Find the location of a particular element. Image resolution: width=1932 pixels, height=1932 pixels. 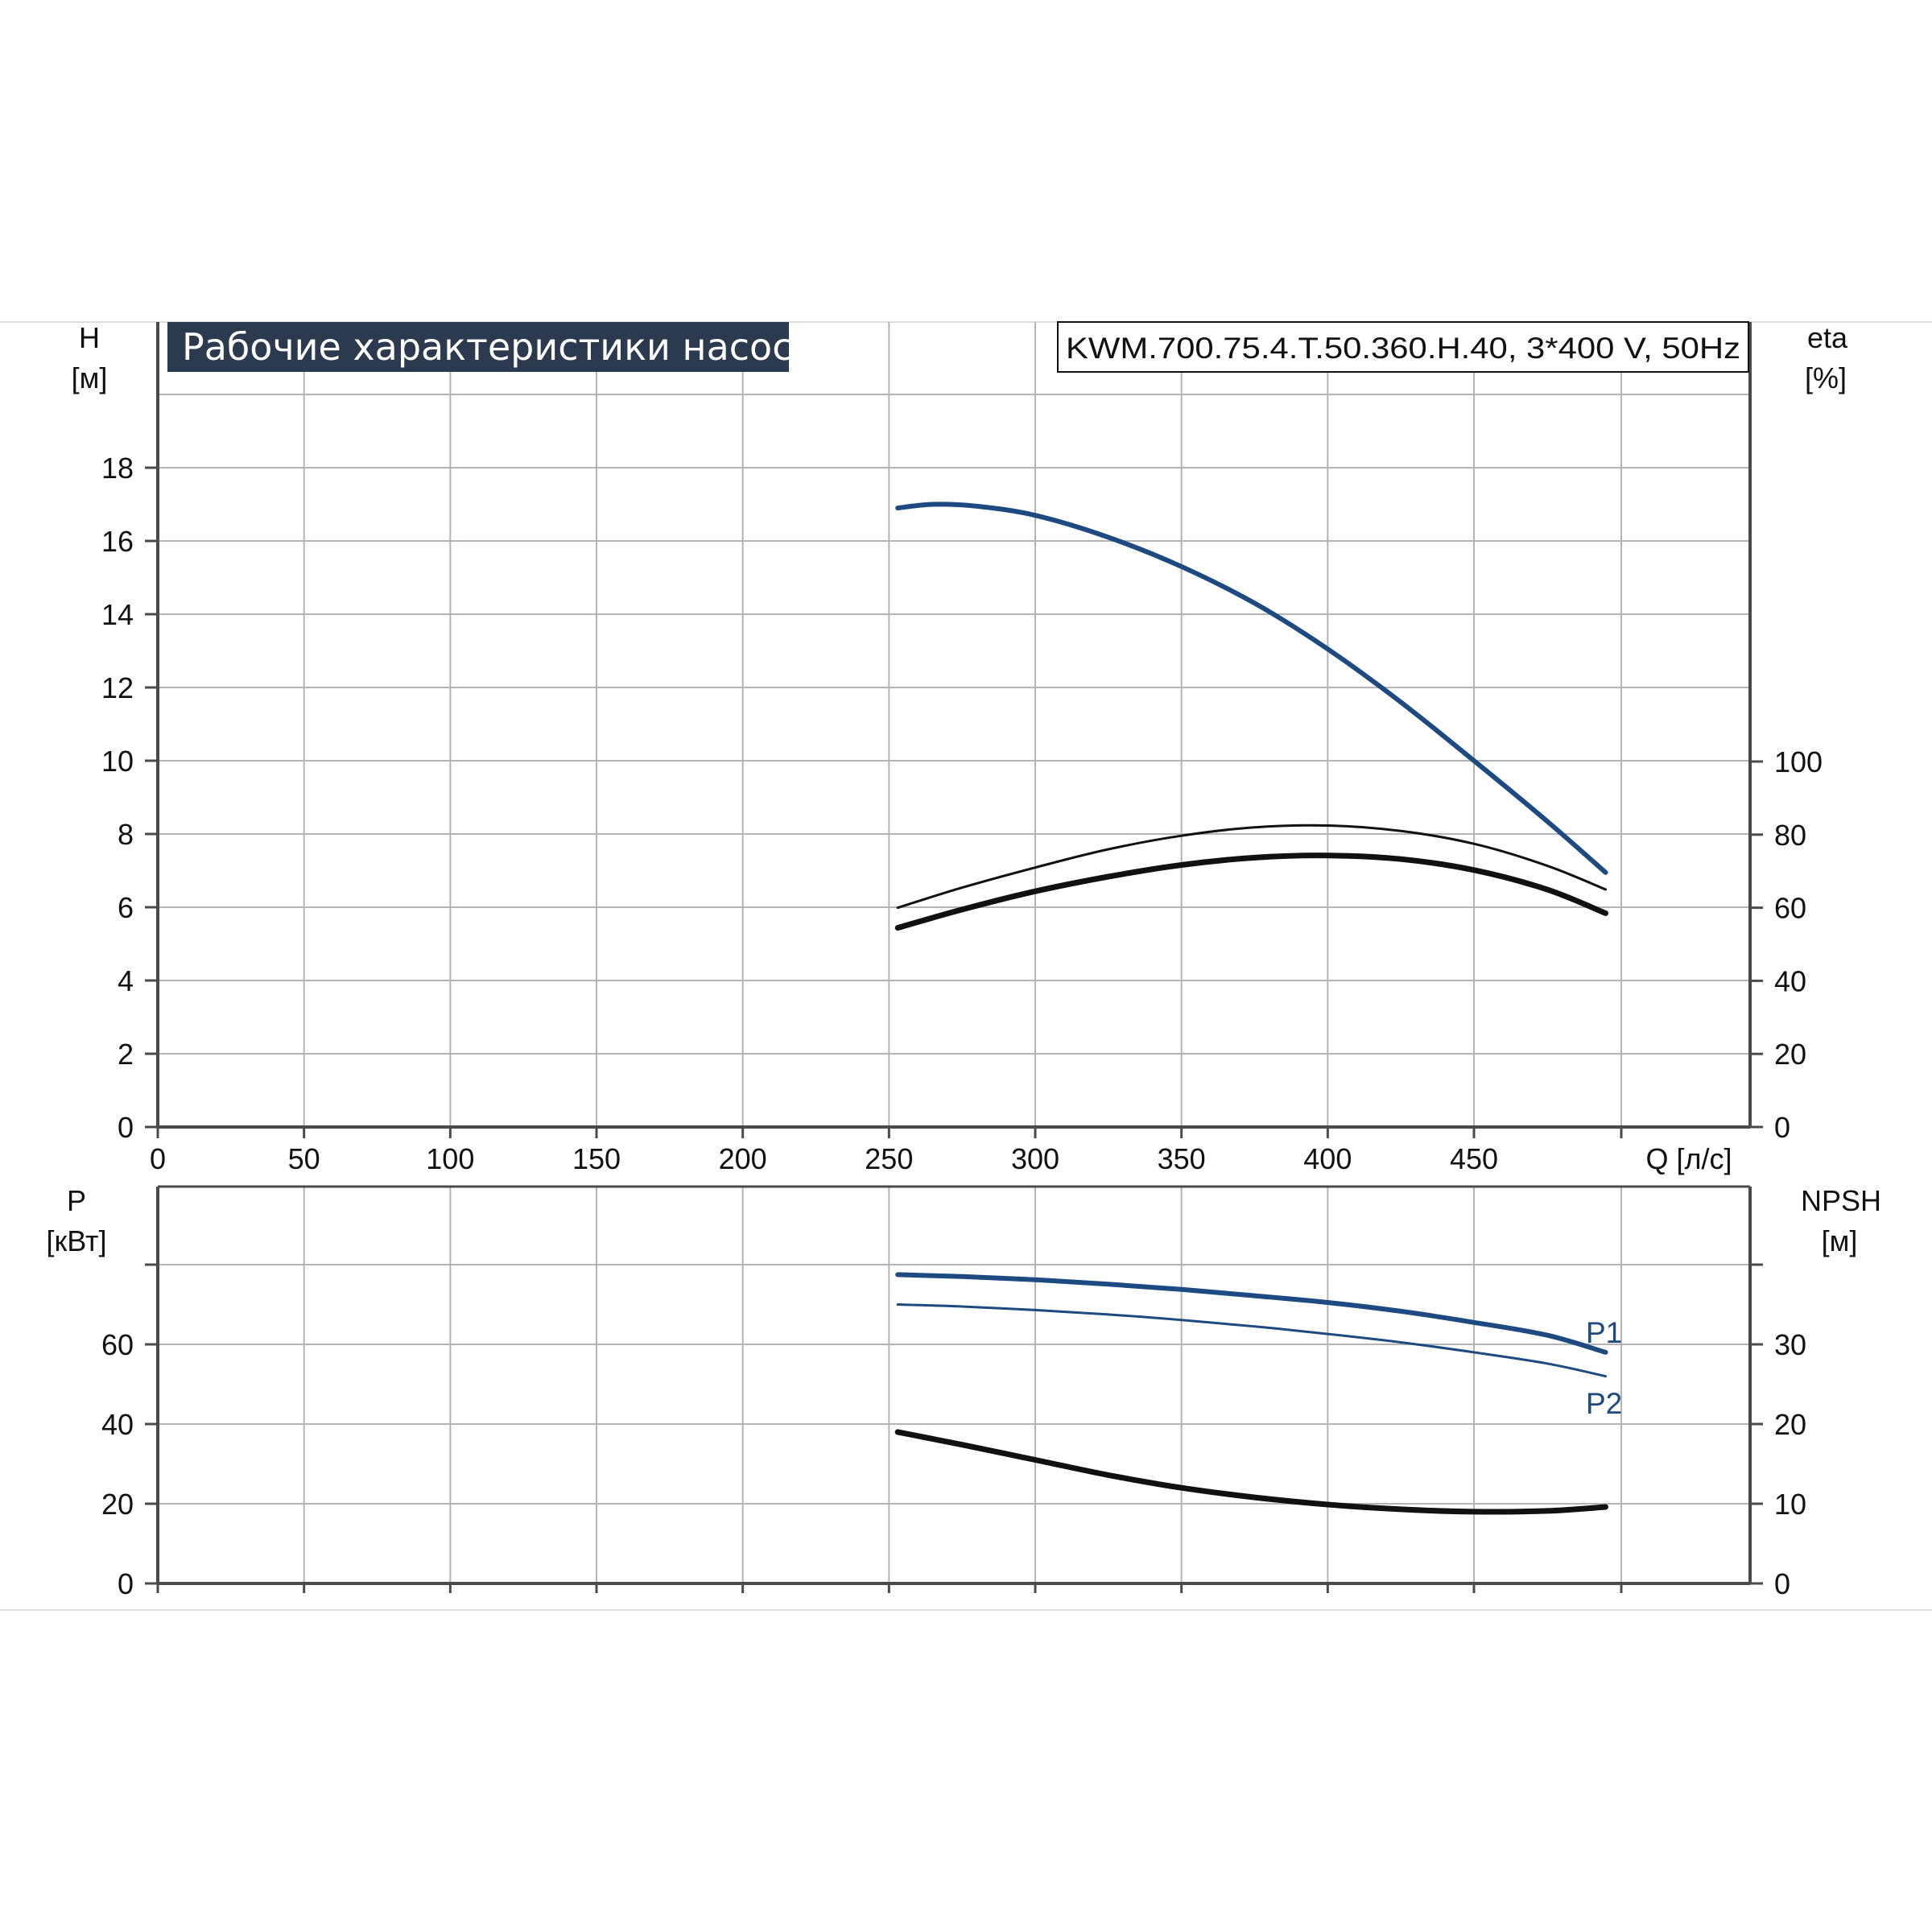

p-axis-unit: [кВт] is located at coordinates (76, 1240).